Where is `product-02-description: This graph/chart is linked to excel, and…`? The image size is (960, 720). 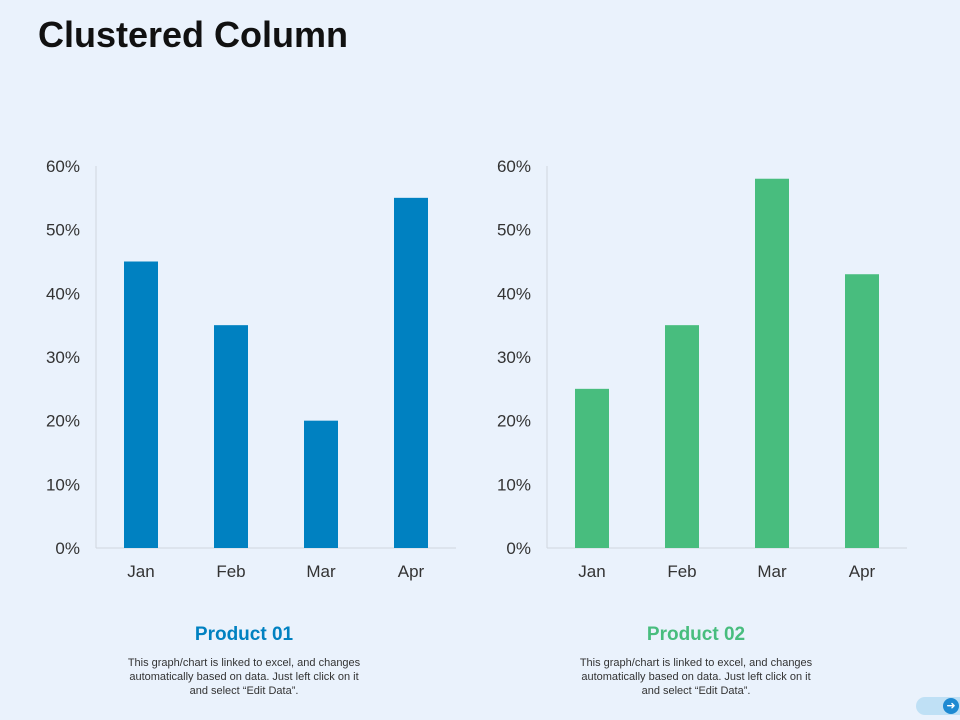
product-02-description: This graph/chart is linked to excel, and… is located at coordinates (696, 677).